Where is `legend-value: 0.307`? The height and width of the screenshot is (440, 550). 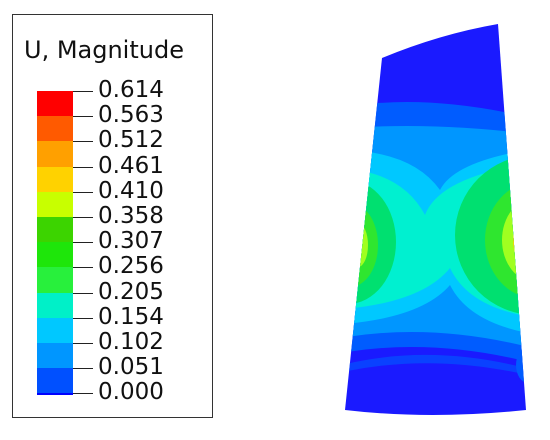
legend-value: 0.307 is located at coordinates (131, 241).